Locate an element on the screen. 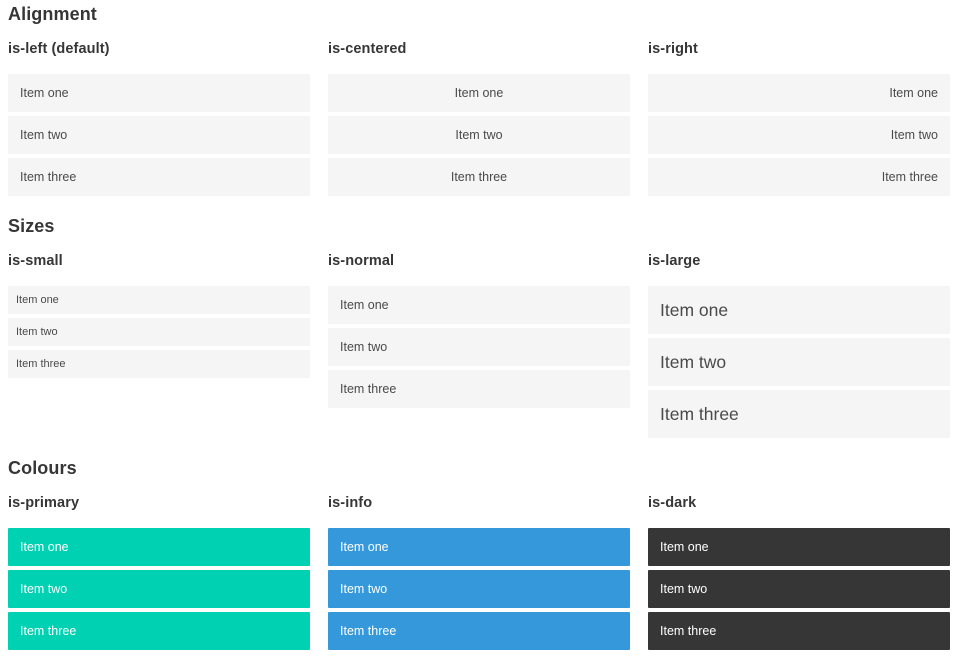 The image size is (960, 663). demo-column-is-right: is-right Item one Item two Item three is located at coordinates (799, 118).